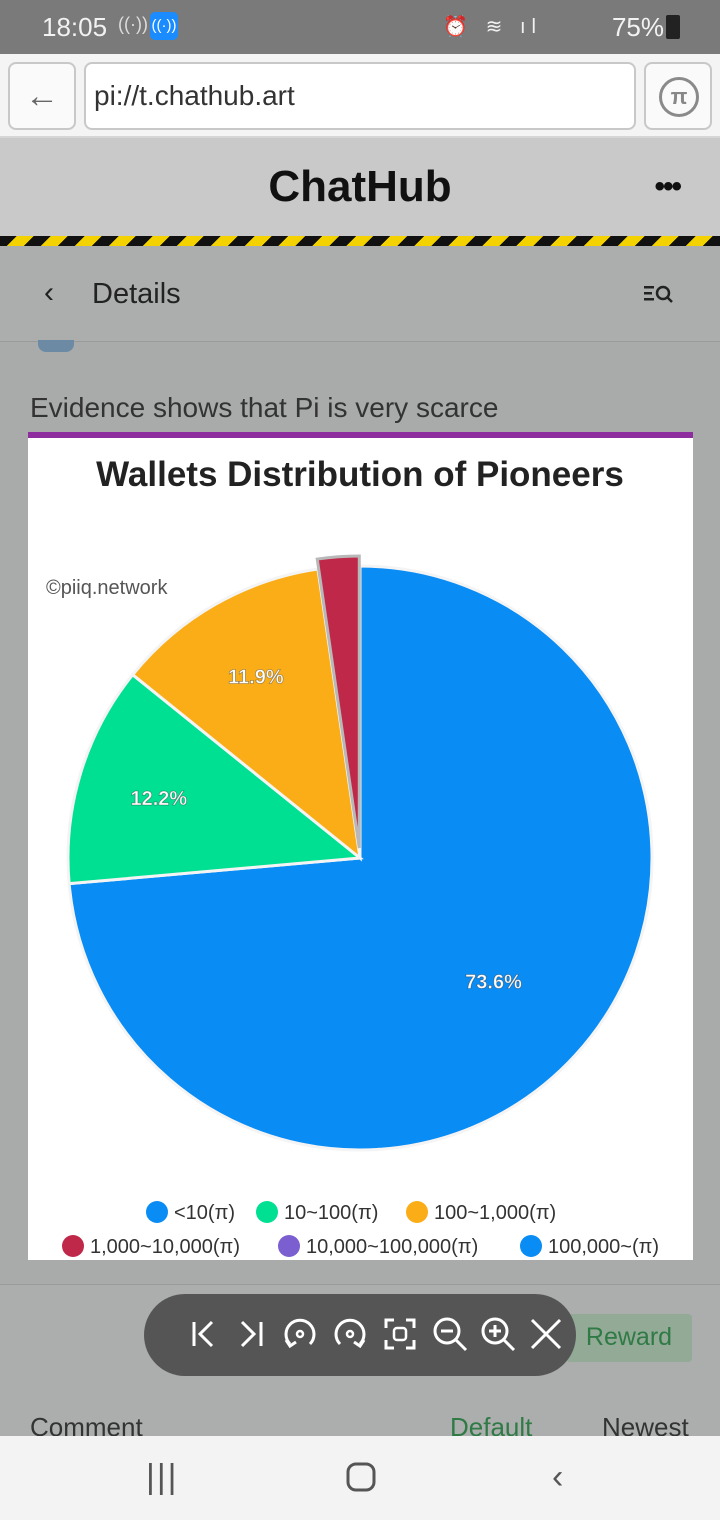  Describe the element at coordinates (546, 1334) in the screenshot. I see `close-icon` at that location.